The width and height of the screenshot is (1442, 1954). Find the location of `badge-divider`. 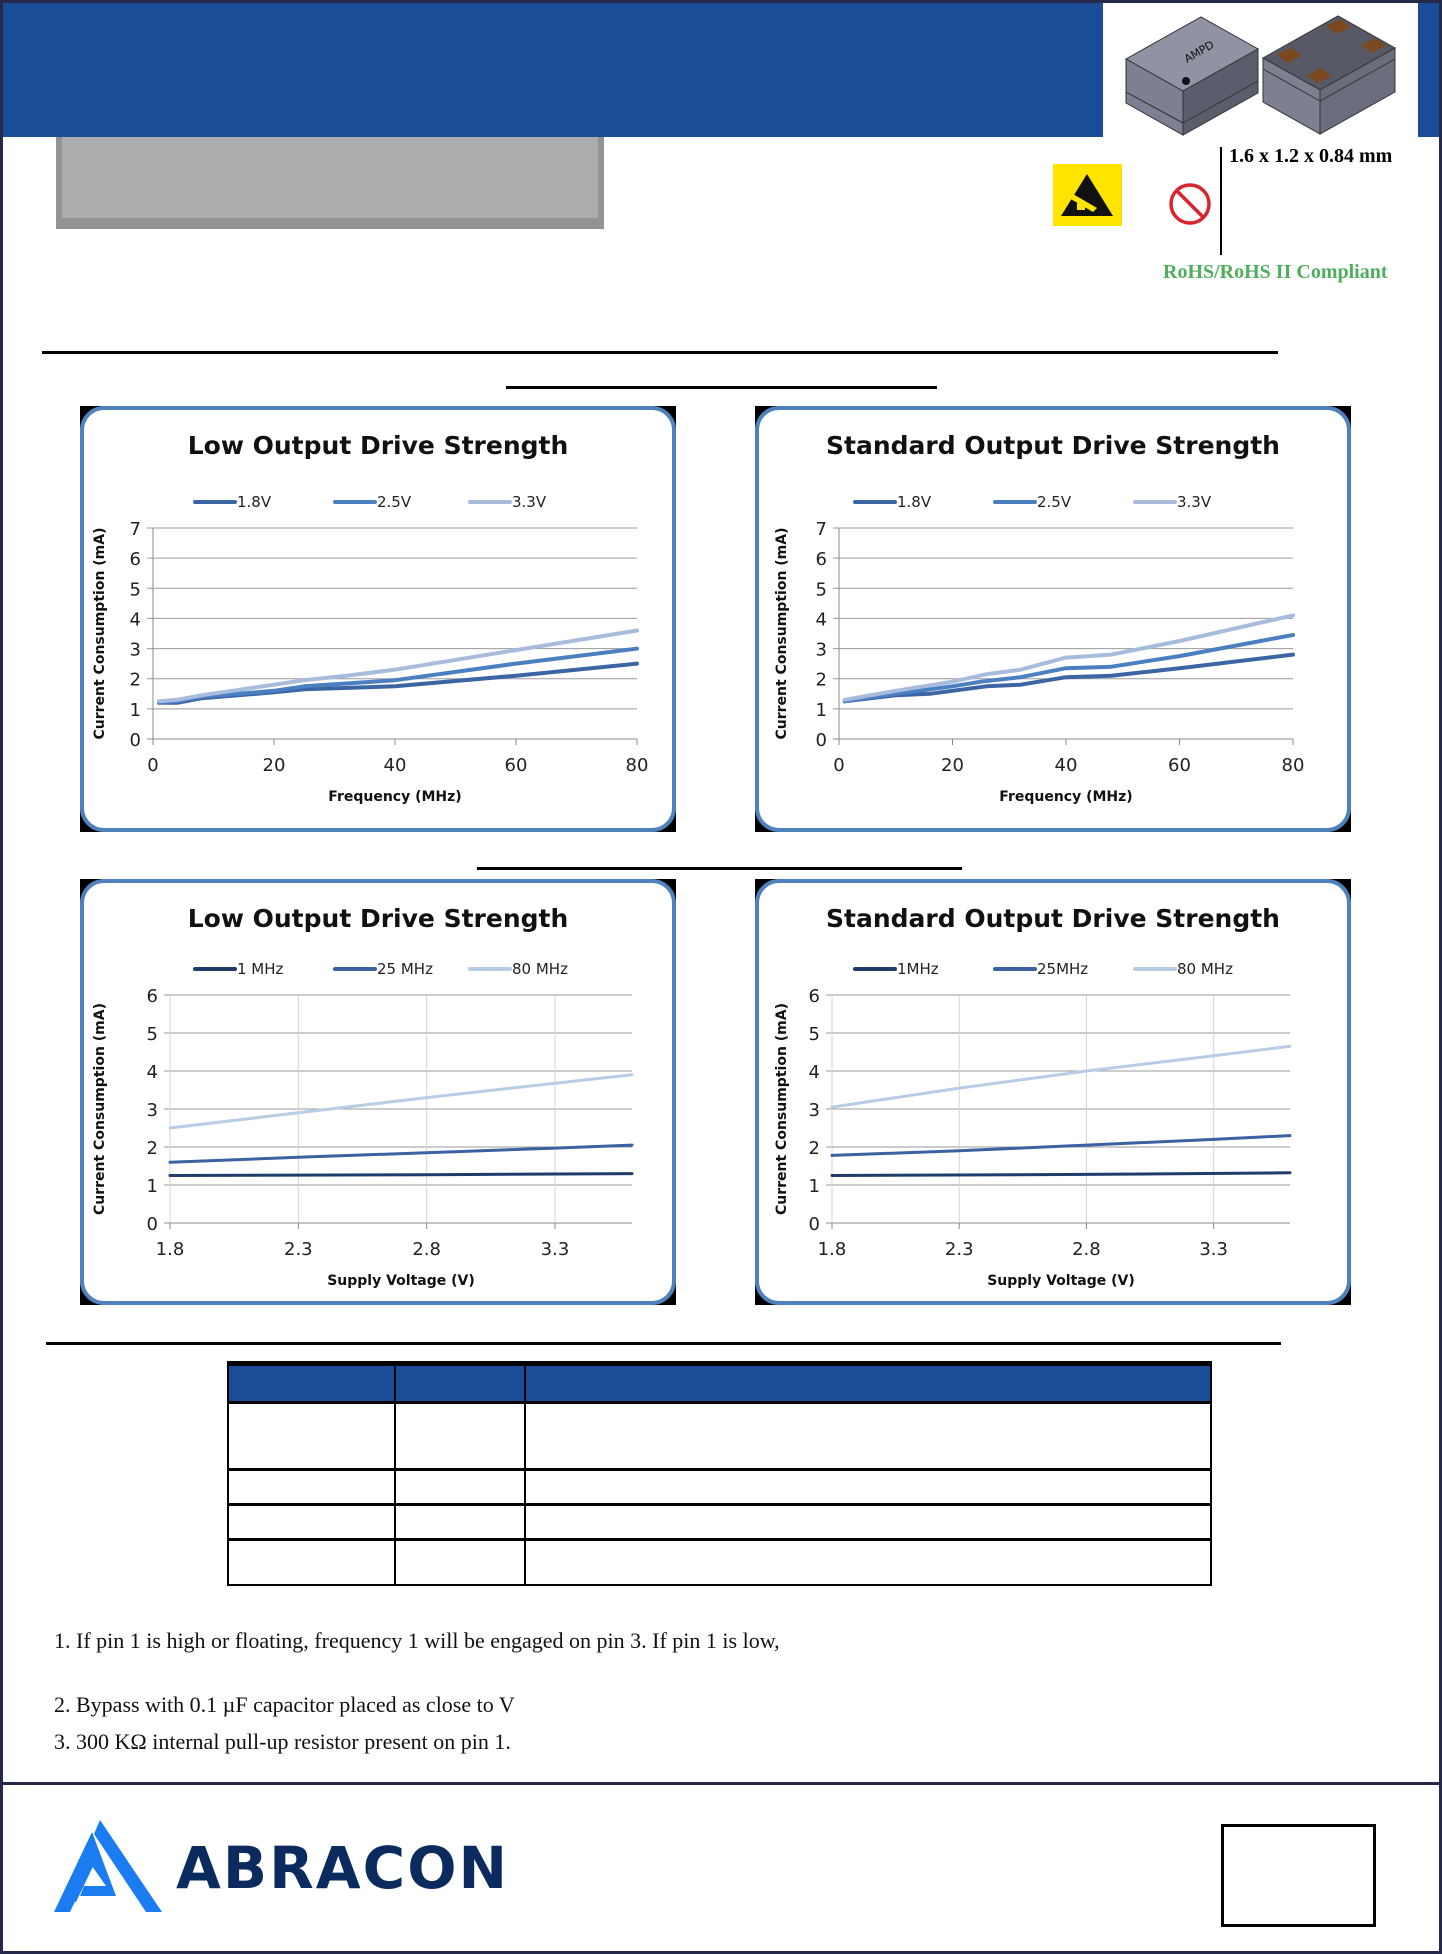

badge-divider is located at coordinates (1221, 201).